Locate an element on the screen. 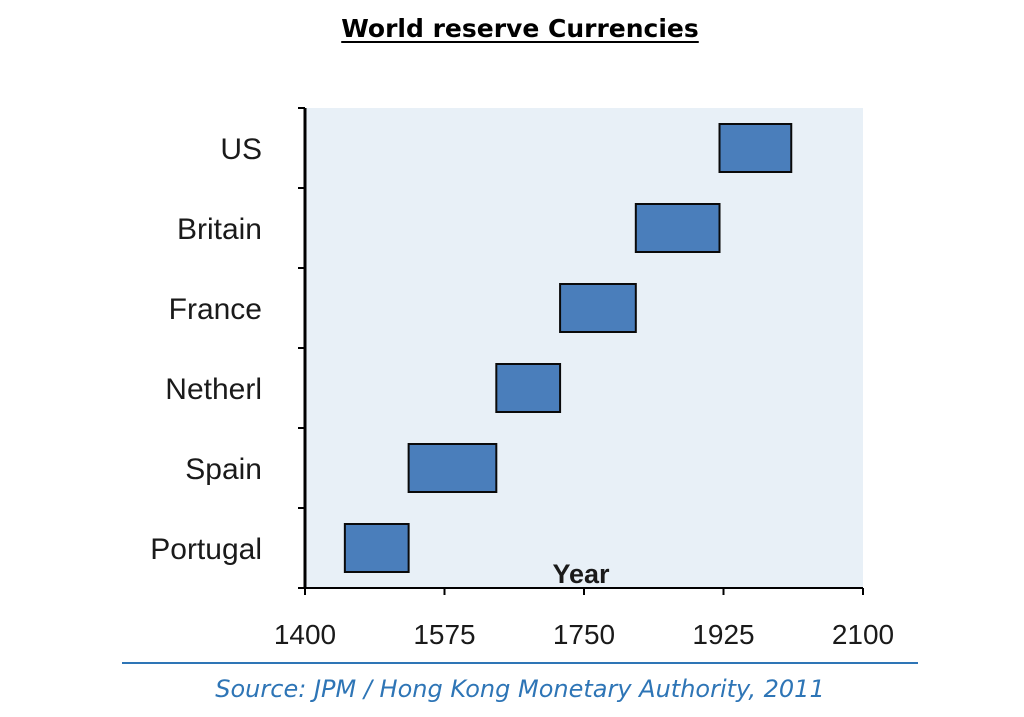 The height and width of the screenshot is (717, 1024). y-tick-label-netherl: Netherl is located at coordinates (213, 389).